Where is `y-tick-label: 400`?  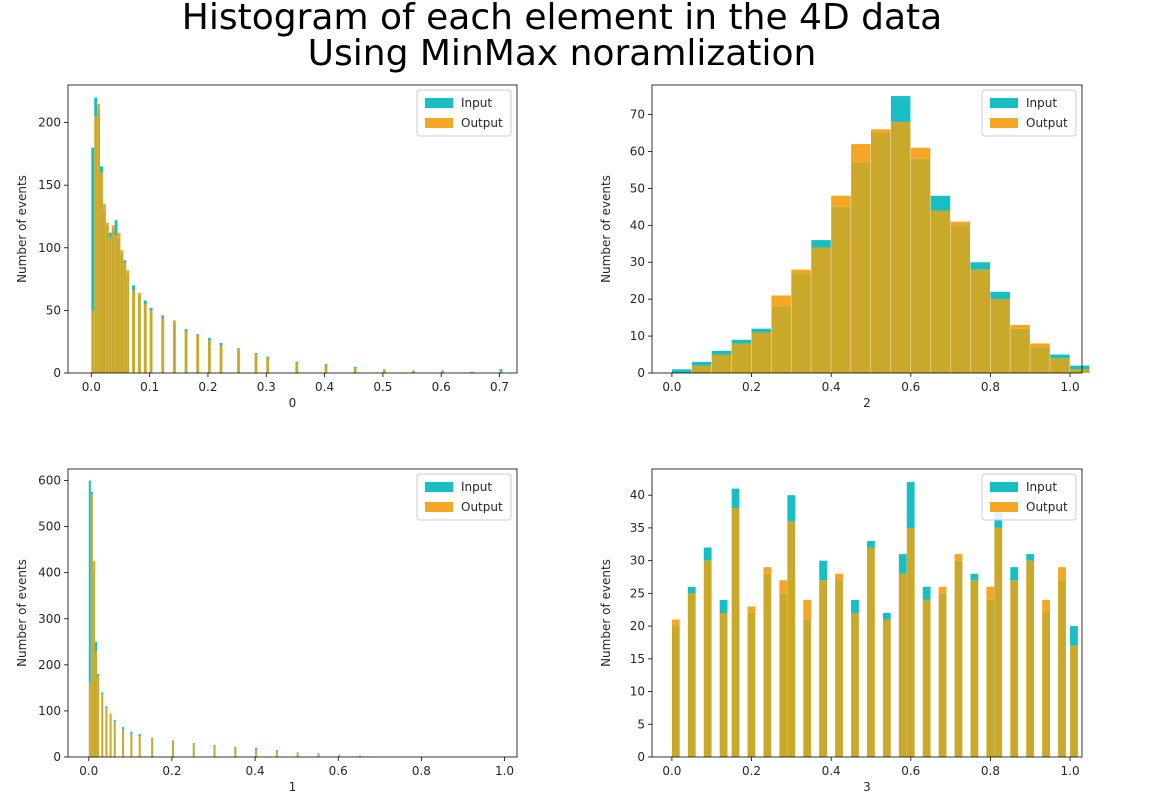 y-tick-label: 400 is located at coordinates (49, 573).